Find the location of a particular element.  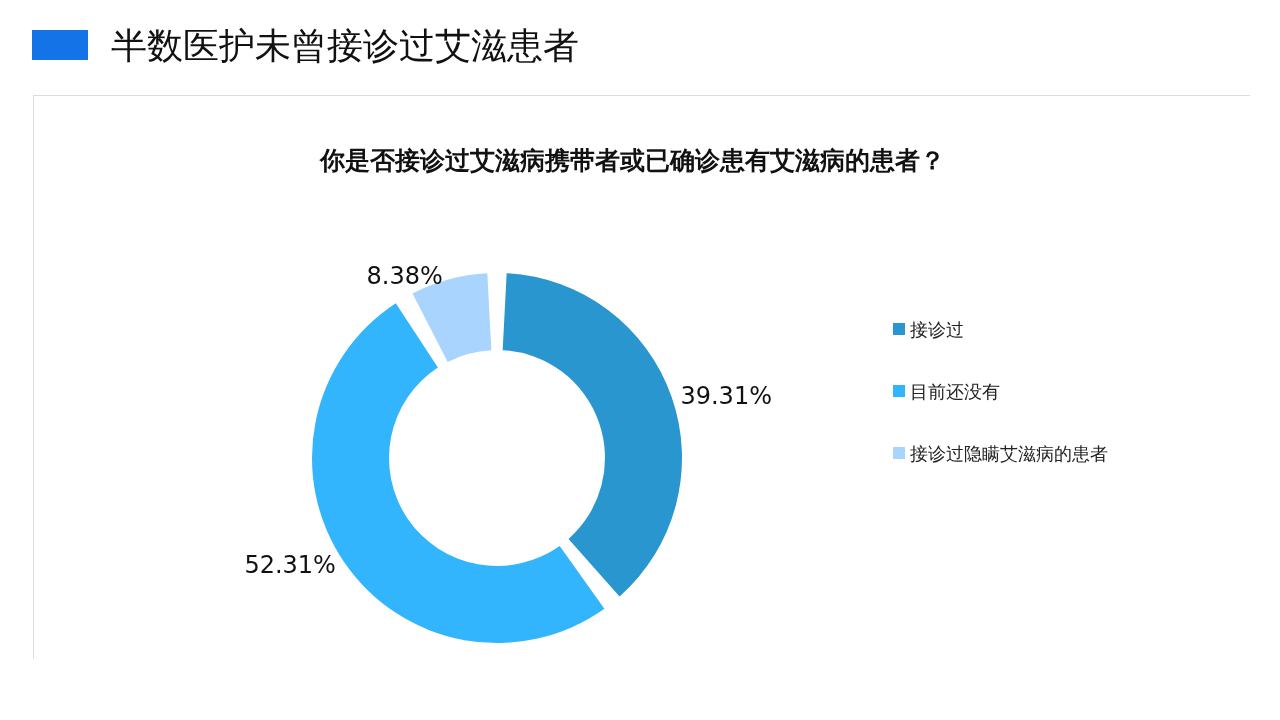

chart-subtitle: 你是否接诊过艾滋病携带者或已确诊患有艾滋病的患者？ is located at coordinates (631, 160).